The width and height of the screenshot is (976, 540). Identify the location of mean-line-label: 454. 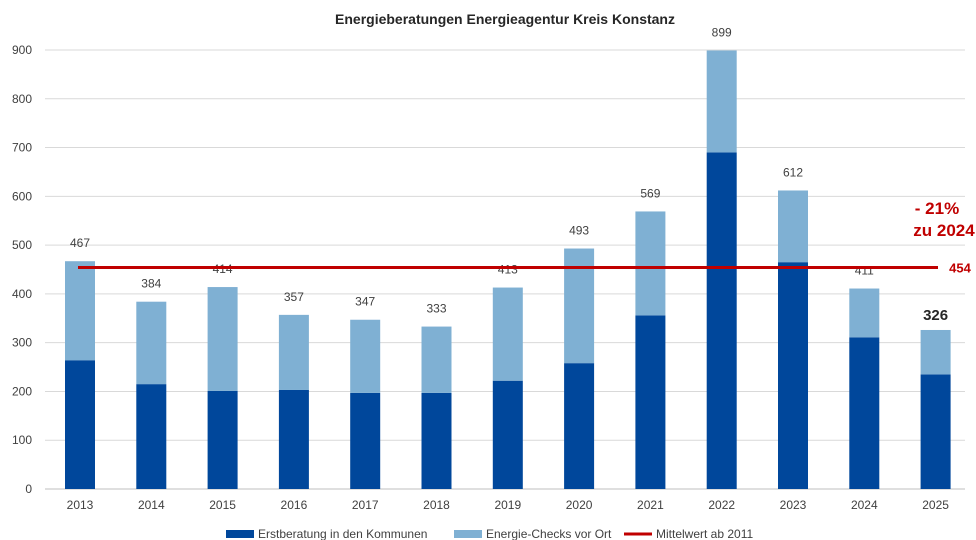
(960, 268).